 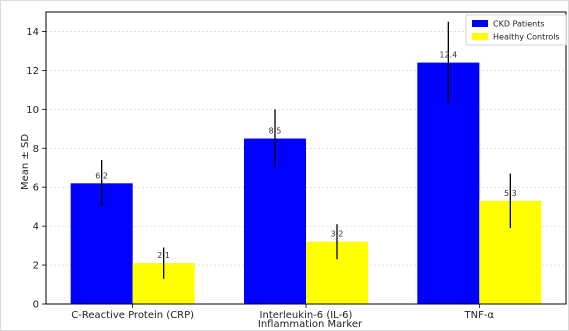 I want to click on legend-label-healthy: Healthy Controls, so click(x=526, y=37).